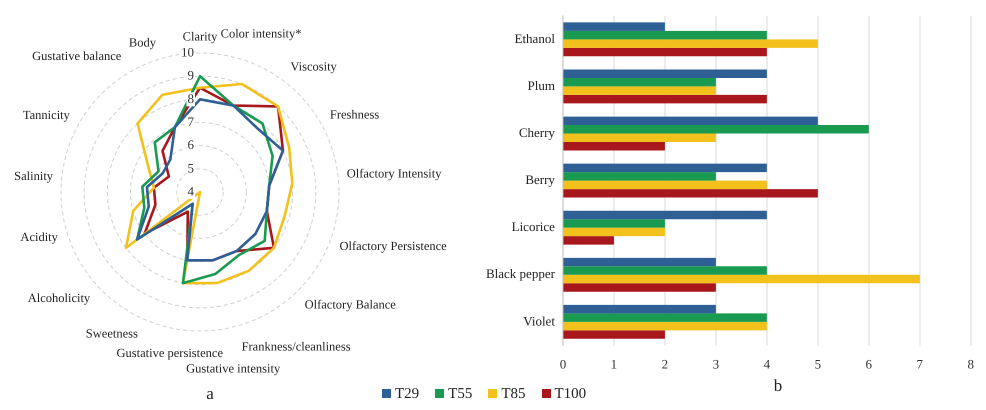 The height and width of the screenshot is (410, 986). What do you see at coordinates (39, 237) in the screenshot?
I see `spoke-label: Acidity` at bounding box center [39, 237].